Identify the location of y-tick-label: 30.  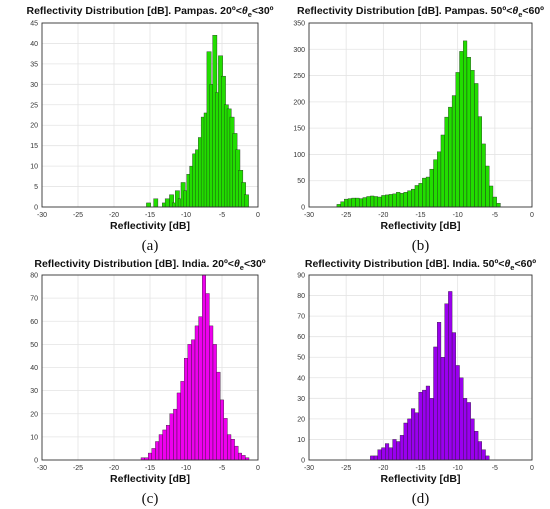
(301, 399).